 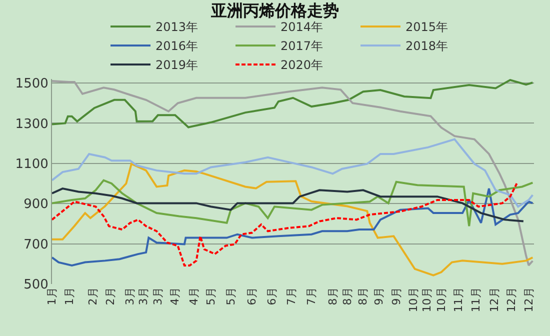 I want to click on chart-title: 亚洲丙烯价格走势, so click(x=274, y=10).